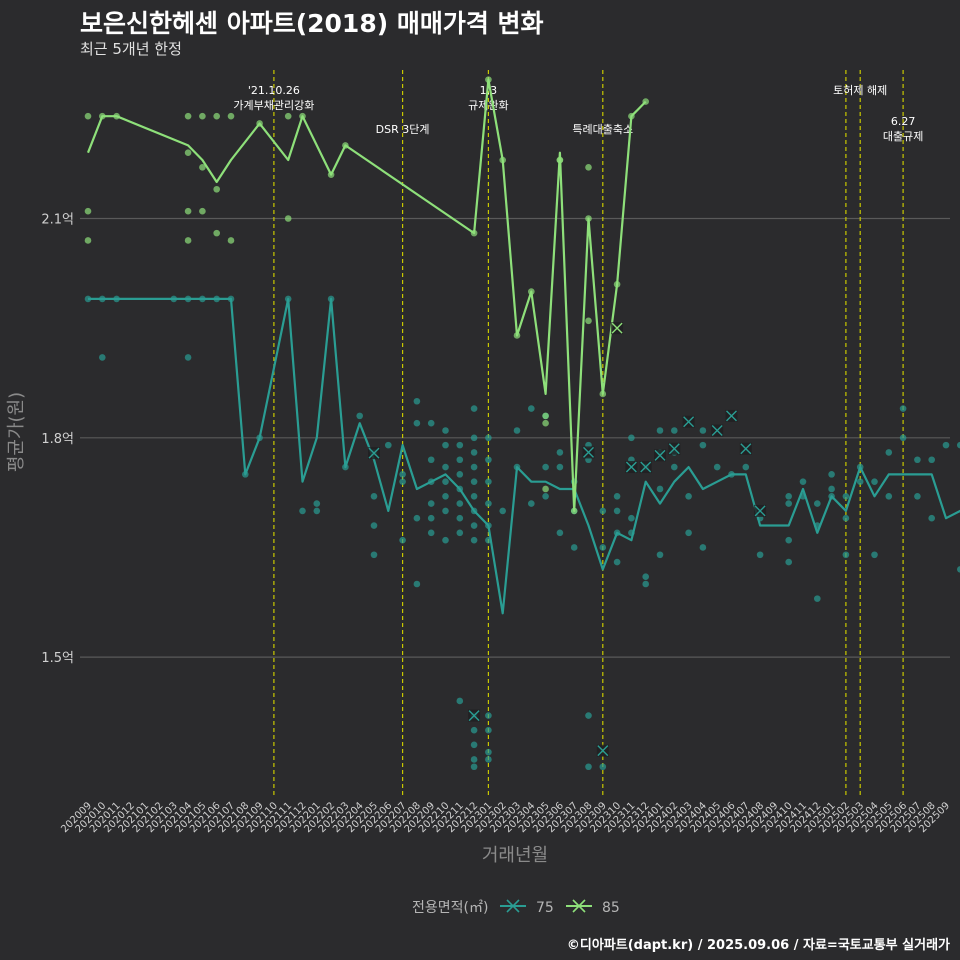 This screenshot has height=960, width=960. Describe the element at coordinates (903, 136) in the screenshot. I see `event-label: 대출규제` at that location.